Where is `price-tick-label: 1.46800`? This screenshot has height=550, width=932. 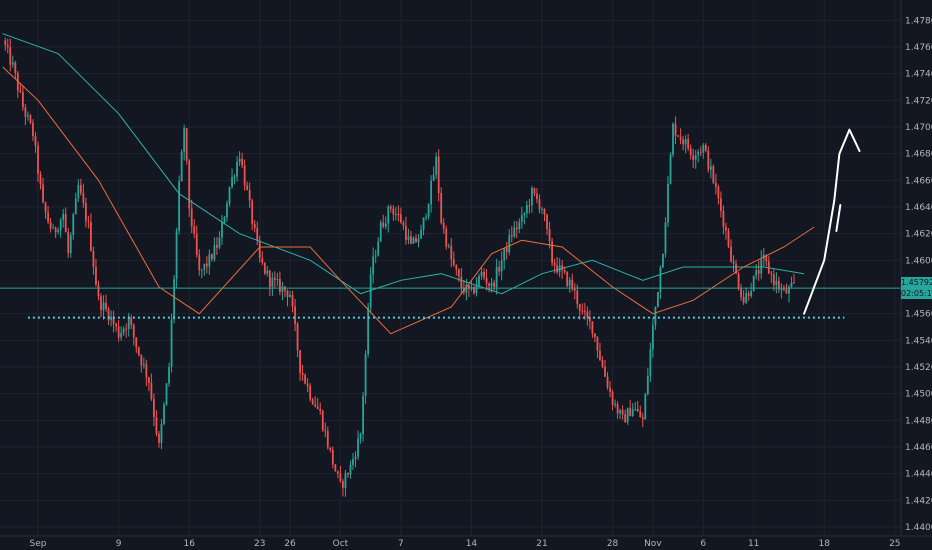 price-tick-label: 1.46800 is located at coordinates (918, 155).